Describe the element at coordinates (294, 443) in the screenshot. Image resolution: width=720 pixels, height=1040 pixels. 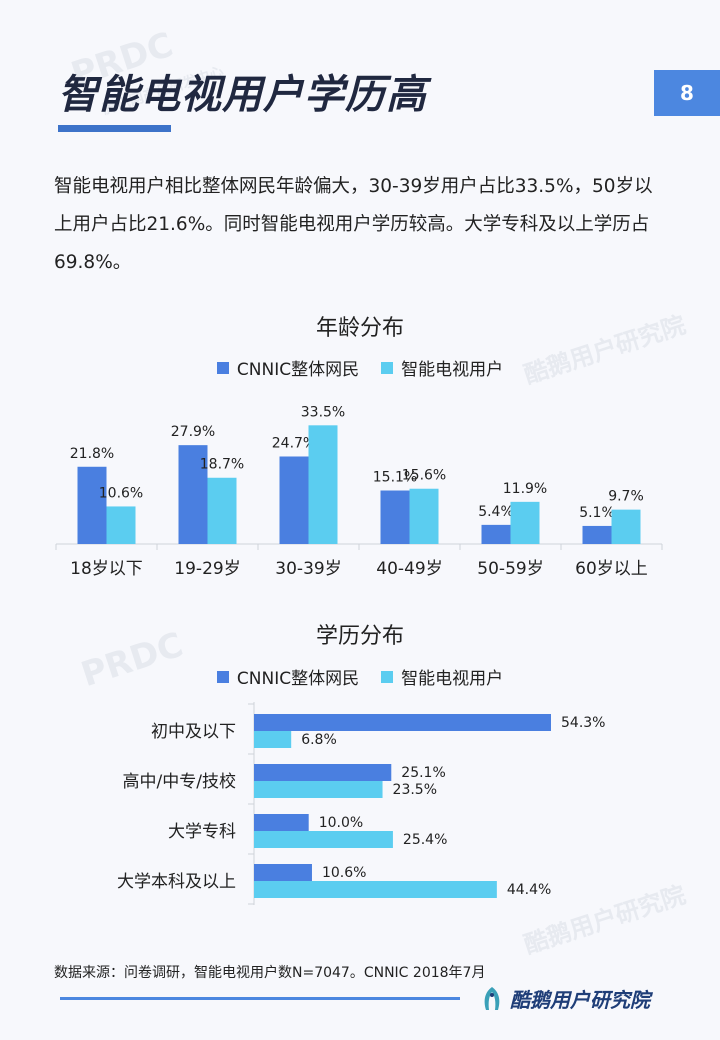
I see `data-label: 24.7%` at that location.